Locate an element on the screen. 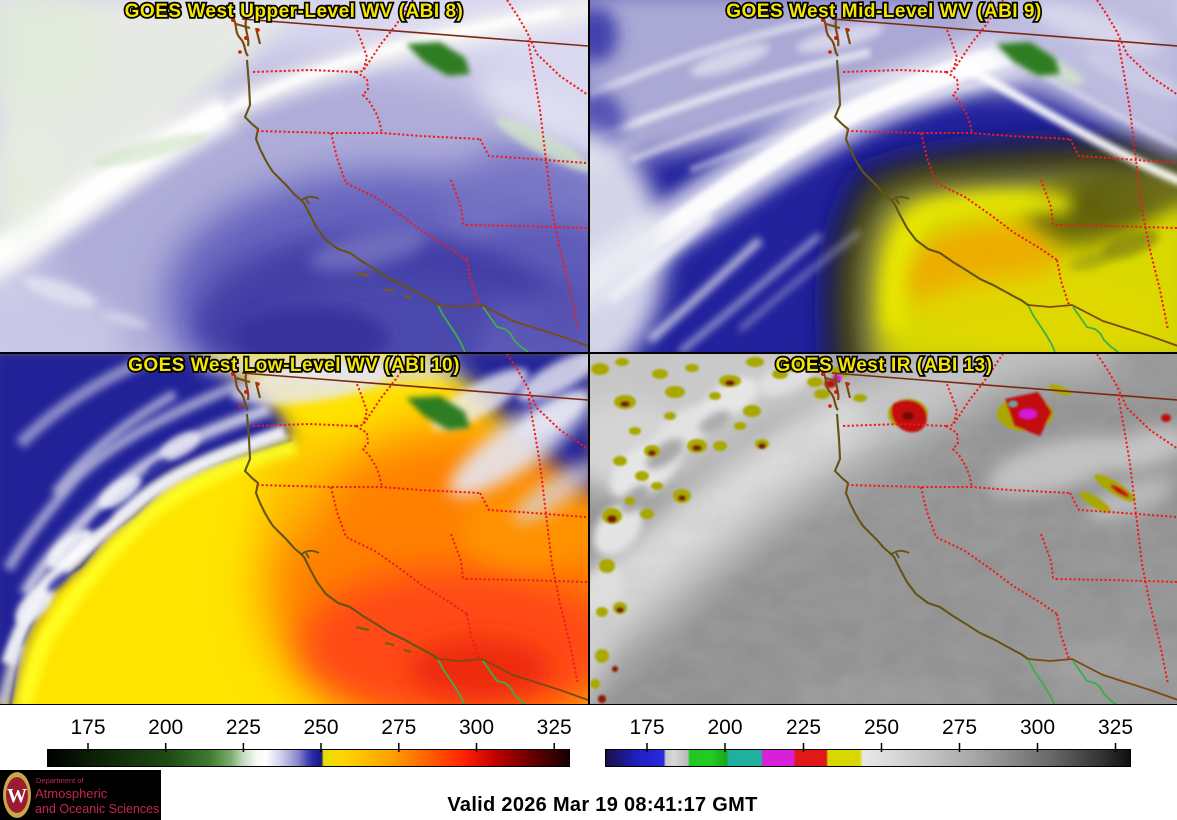 This screenshot has height=820, width=1177. svg-text: GOES West IR (ABI 13) is located at coordinates (883, 365).